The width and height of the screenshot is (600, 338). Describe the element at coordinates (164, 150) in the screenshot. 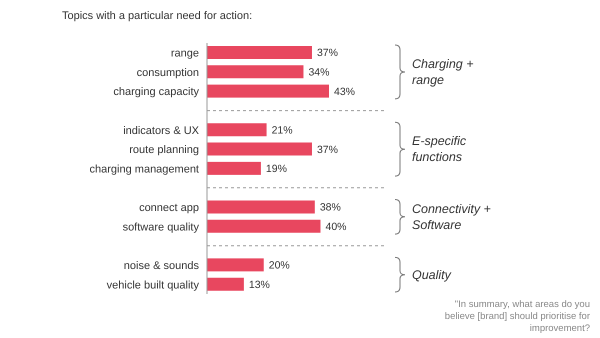

I see `y-tick-label: route planning` at that location.